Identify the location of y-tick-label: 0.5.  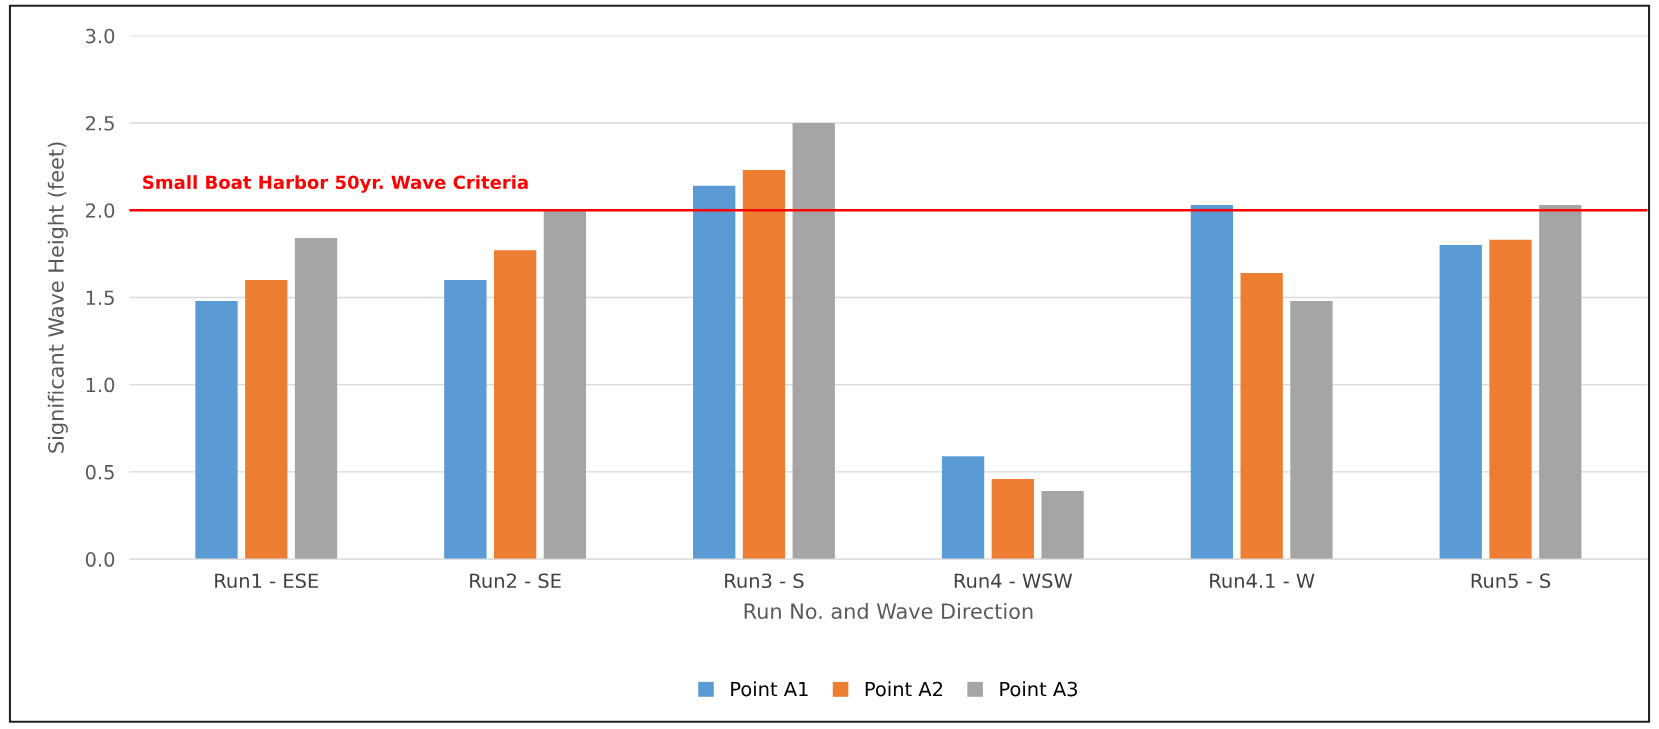
(99, 472).